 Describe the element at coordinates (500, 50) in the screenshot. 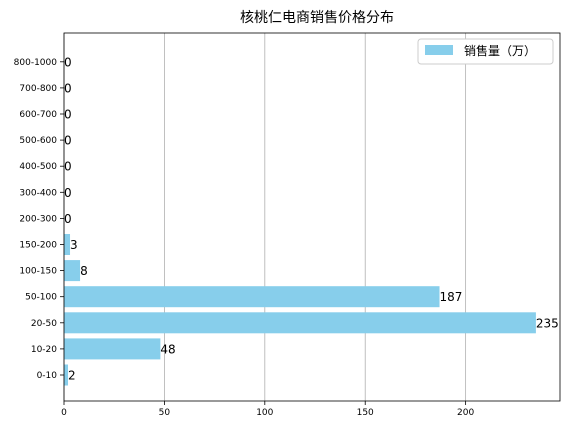

I see `legend-label: 销售量（万）` at that location.